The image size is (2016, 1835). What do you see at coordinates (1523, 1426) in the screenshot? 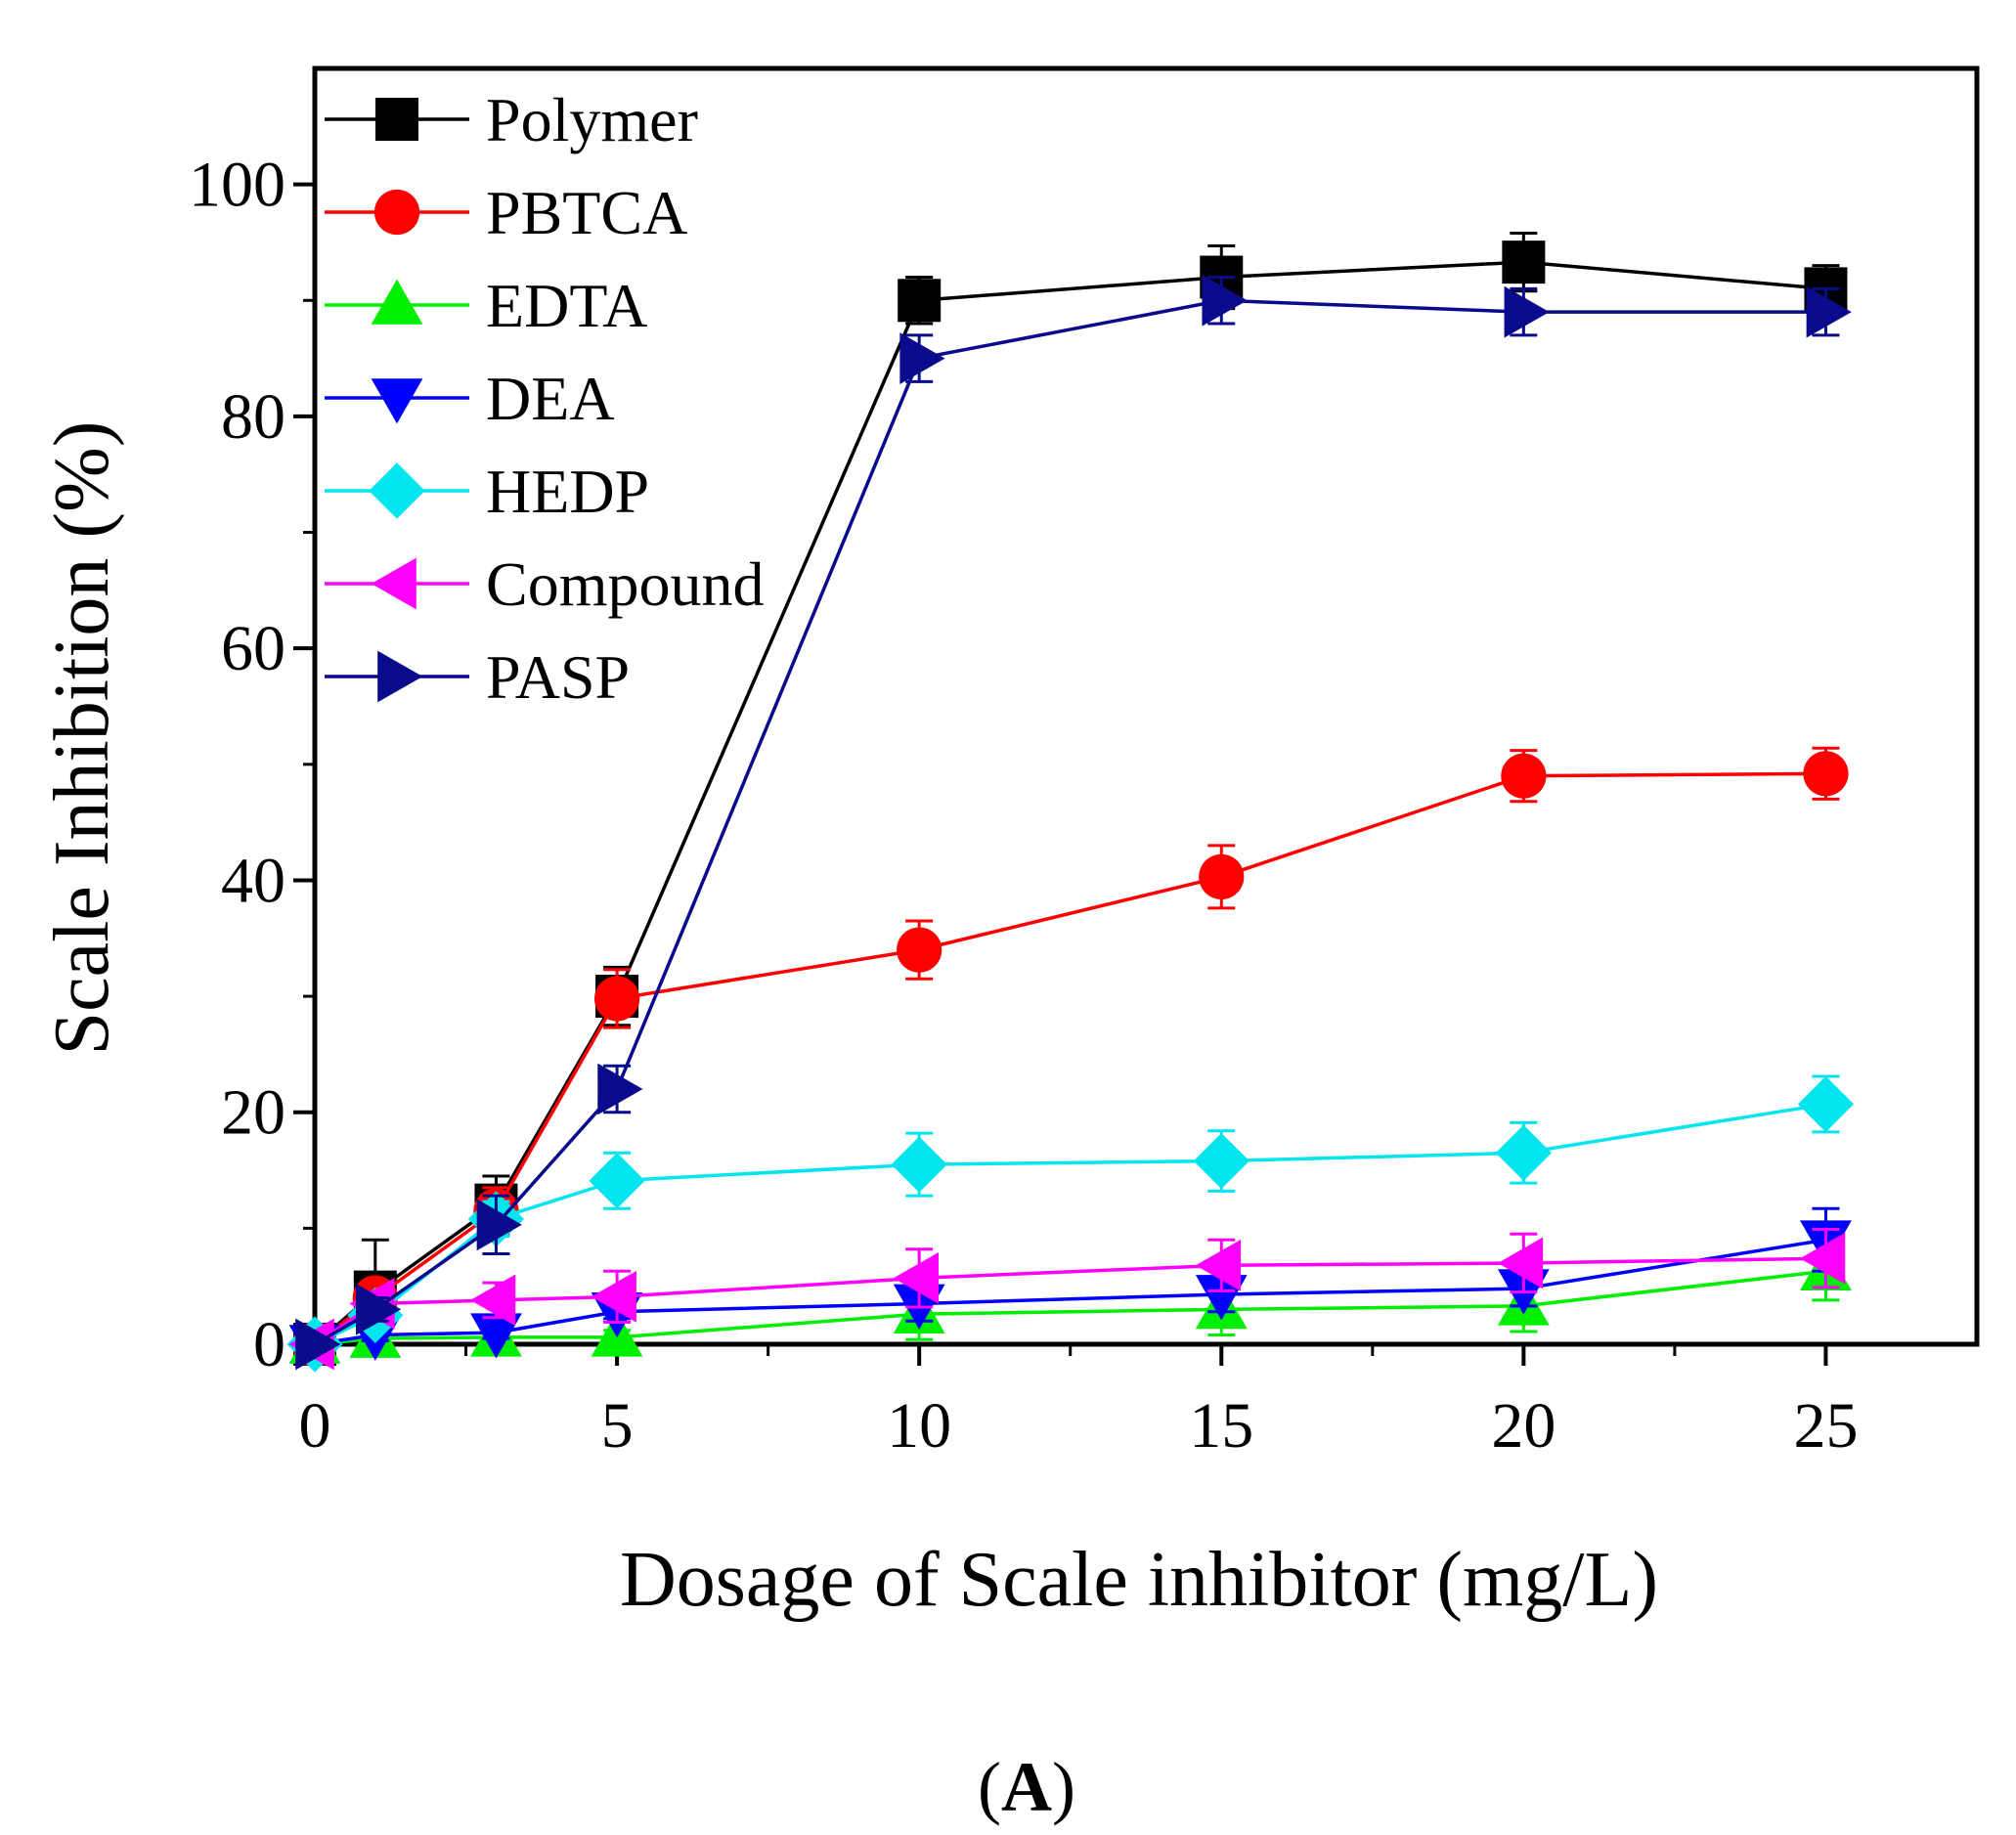
I see `x-tick-label: 20` at bounding box center [1523, 1426].